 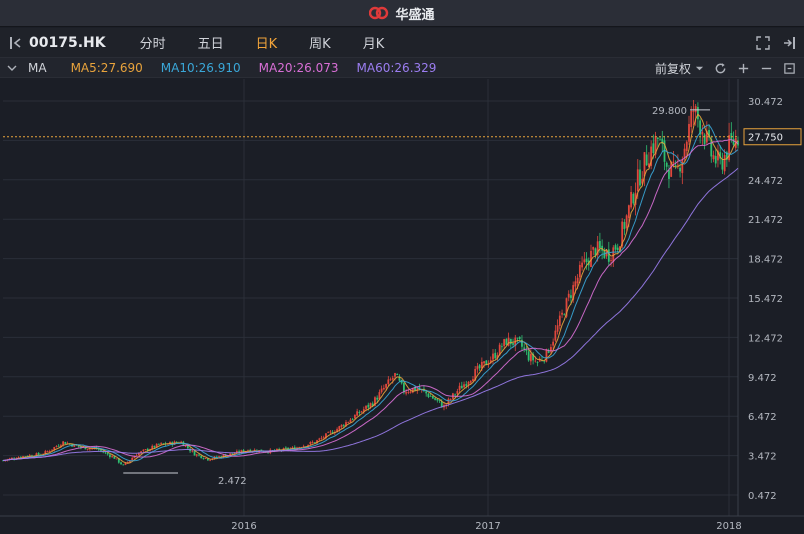 I want to click on tab-daily-k: 日K, so click(x=266, y=44).